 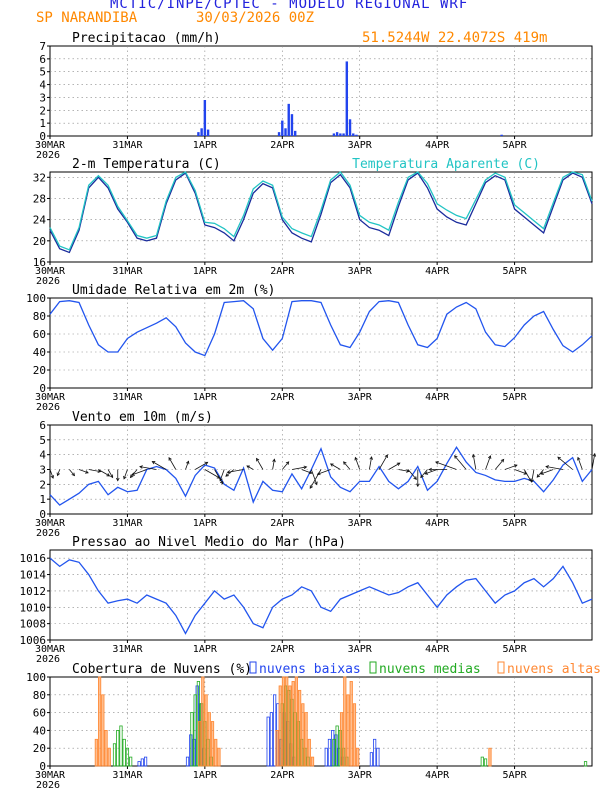 I want to click on panel-frame, so click(x=321, y=91).